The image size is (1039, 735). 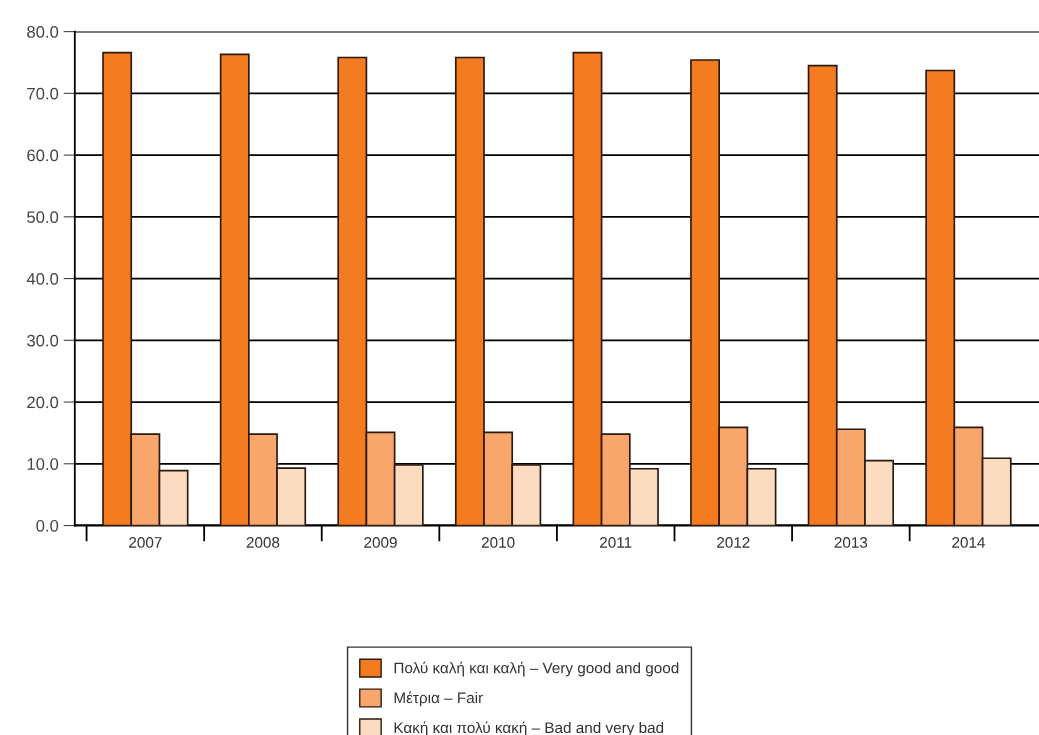 I want to click on x-tick-label: 2007, so click(x=145, y=542).